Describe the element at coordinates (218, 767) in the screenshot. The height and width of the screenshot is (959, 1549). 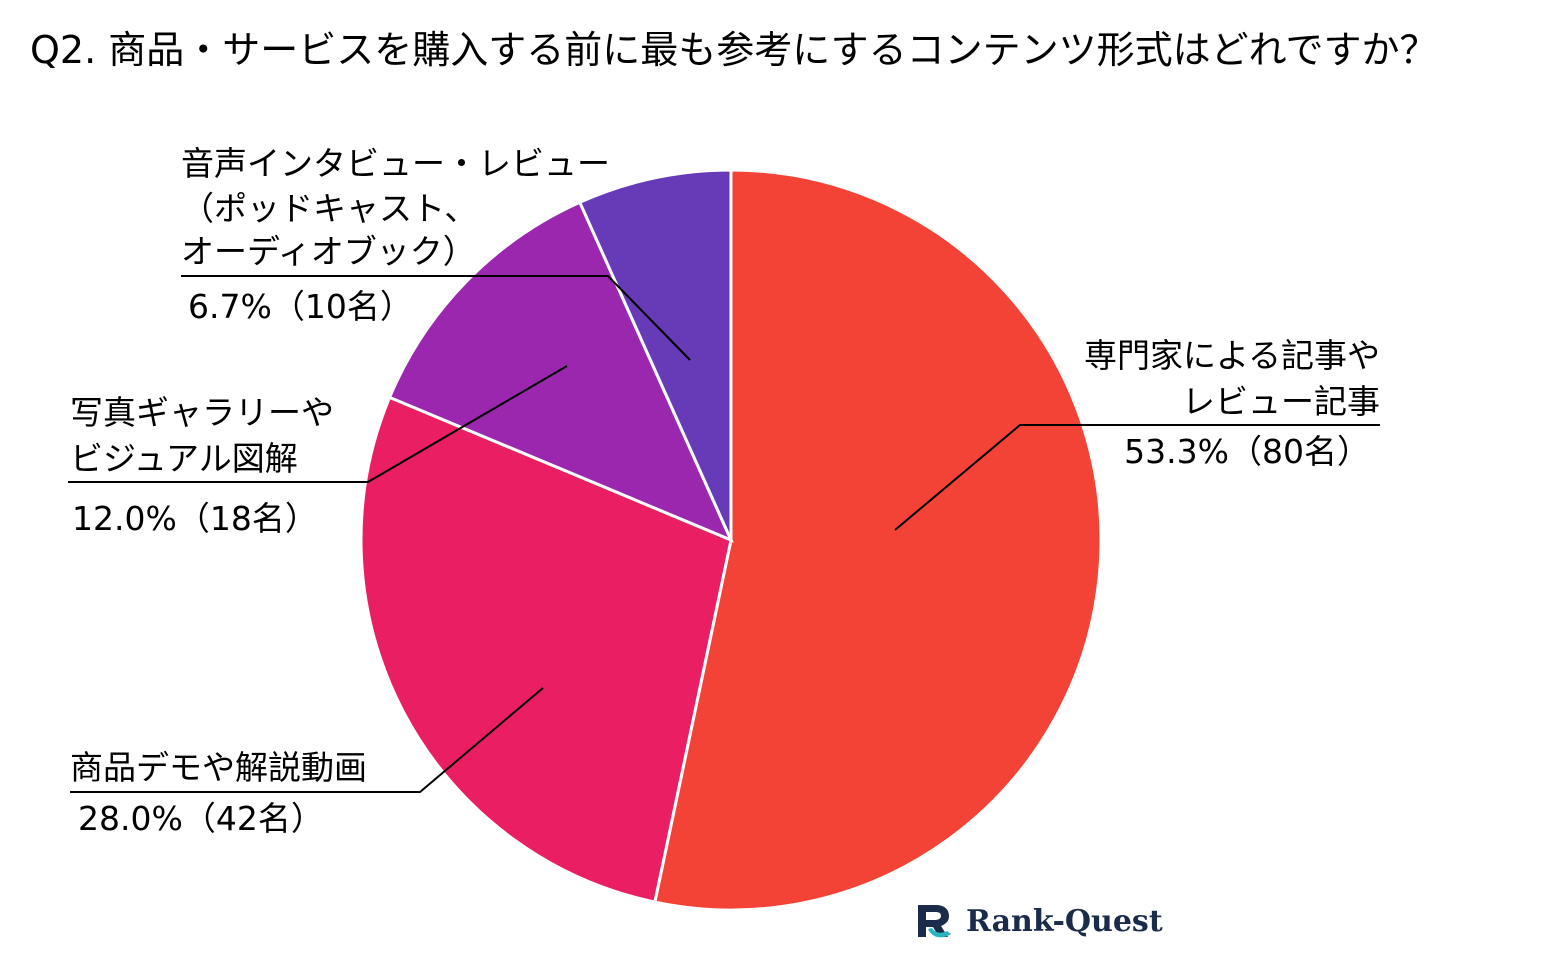
I see `slice-label-2-line-1: 商品デモや解説動画` at that location.